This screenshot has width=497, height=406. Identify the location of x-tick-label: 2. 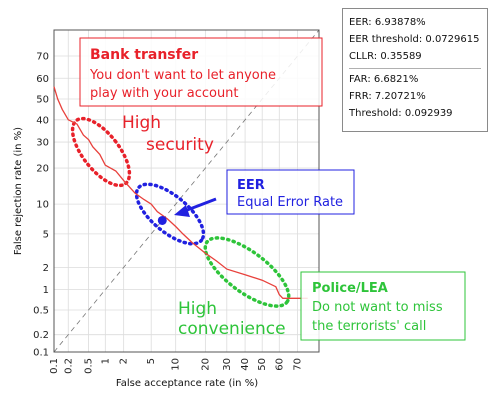
(124, 361).